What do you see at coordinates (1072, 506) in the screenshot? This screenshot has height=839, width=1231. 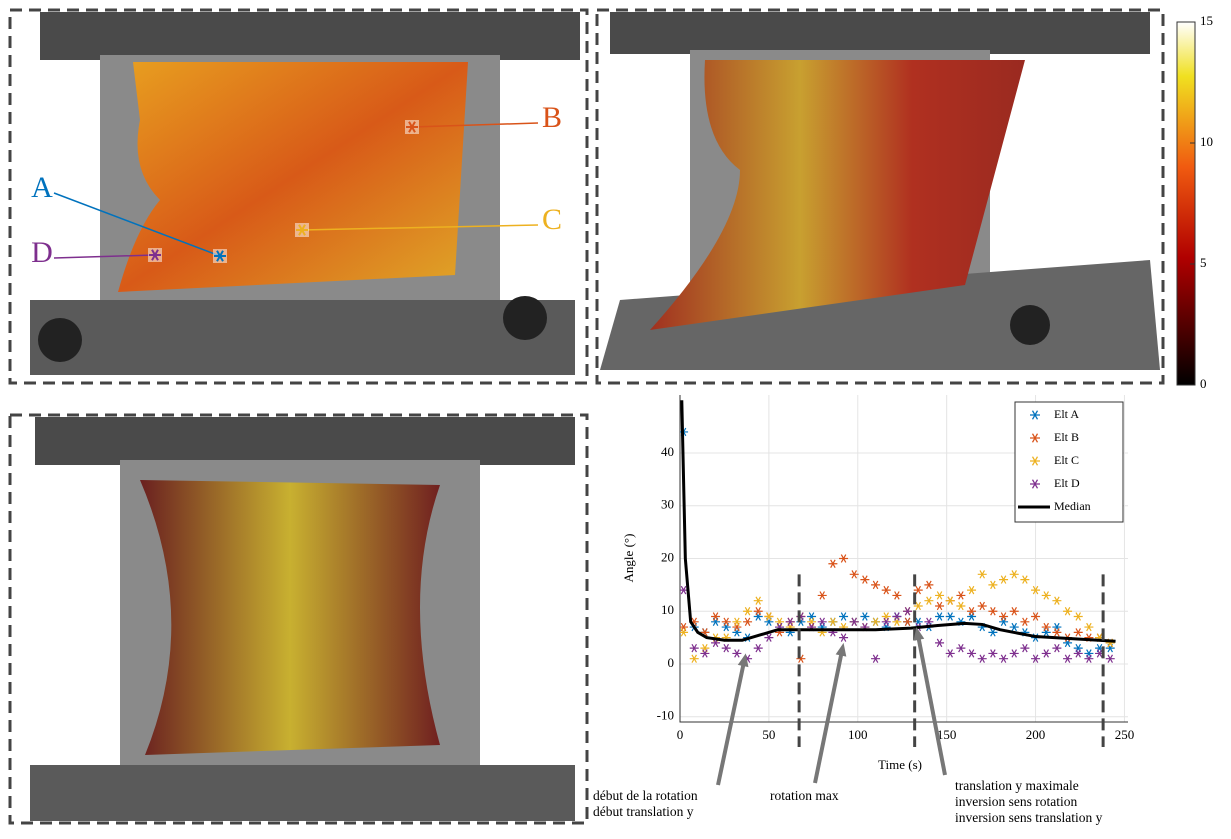 I see `legend-label: Median` at bounding box center [1072, 506].